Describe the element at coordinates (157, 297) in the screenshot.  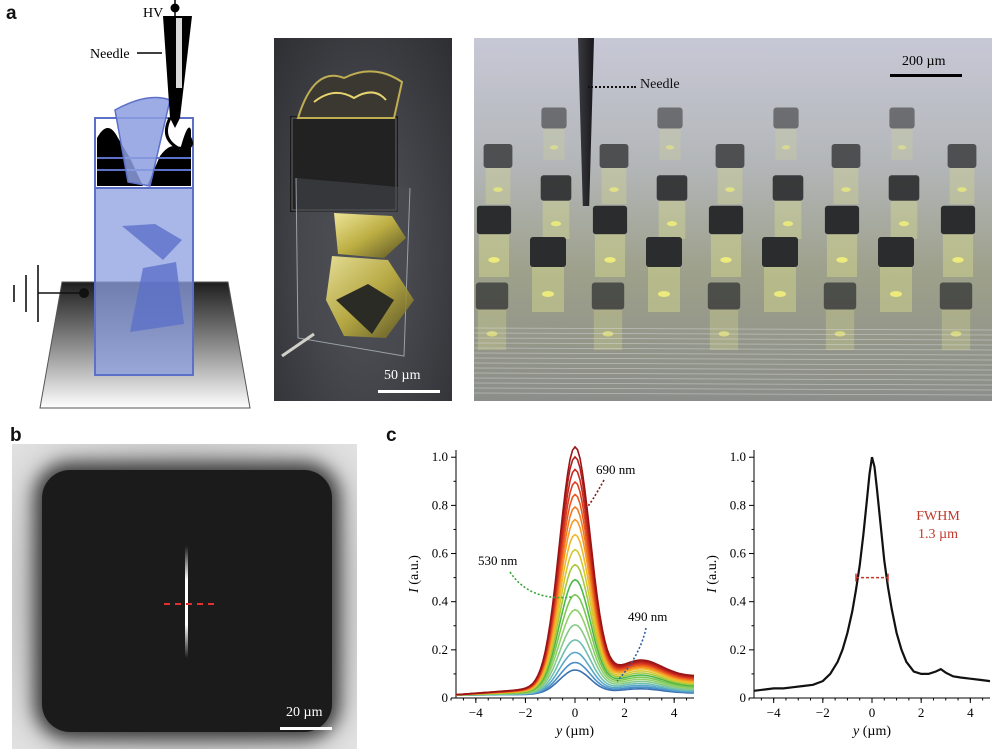
I see `crystal-lower` at that location.